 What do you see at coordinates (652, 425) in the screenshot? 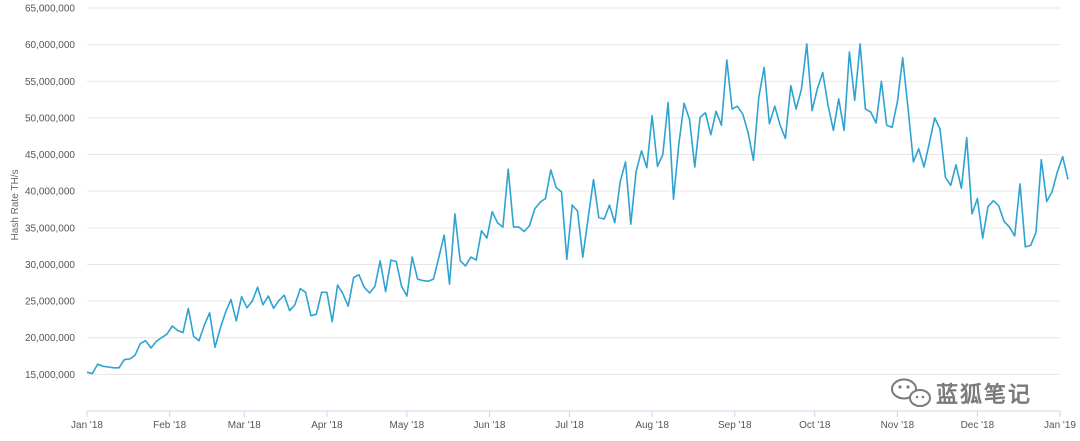
I see `x-tick-label: Aug '18` at bounding box center [652, 425].